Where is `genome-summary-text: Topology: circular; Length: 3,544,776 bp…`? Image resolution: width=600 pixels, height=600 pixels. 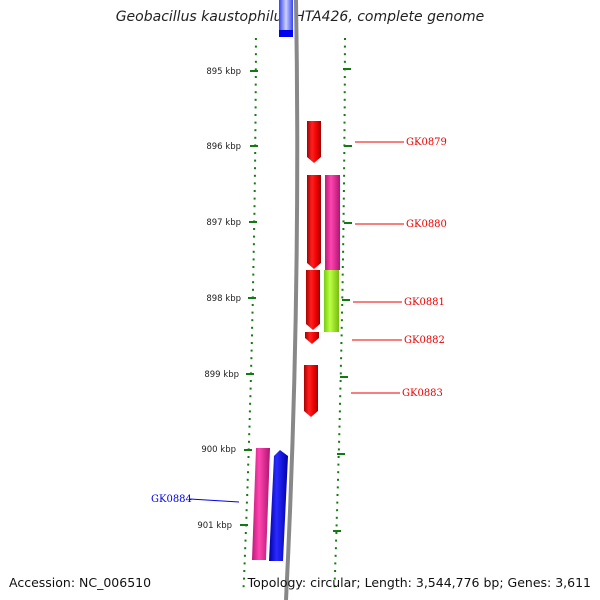
genome-summary-text: Topology: circular; Length: 3,544,776 bp… is located at coordinates (419, 582).